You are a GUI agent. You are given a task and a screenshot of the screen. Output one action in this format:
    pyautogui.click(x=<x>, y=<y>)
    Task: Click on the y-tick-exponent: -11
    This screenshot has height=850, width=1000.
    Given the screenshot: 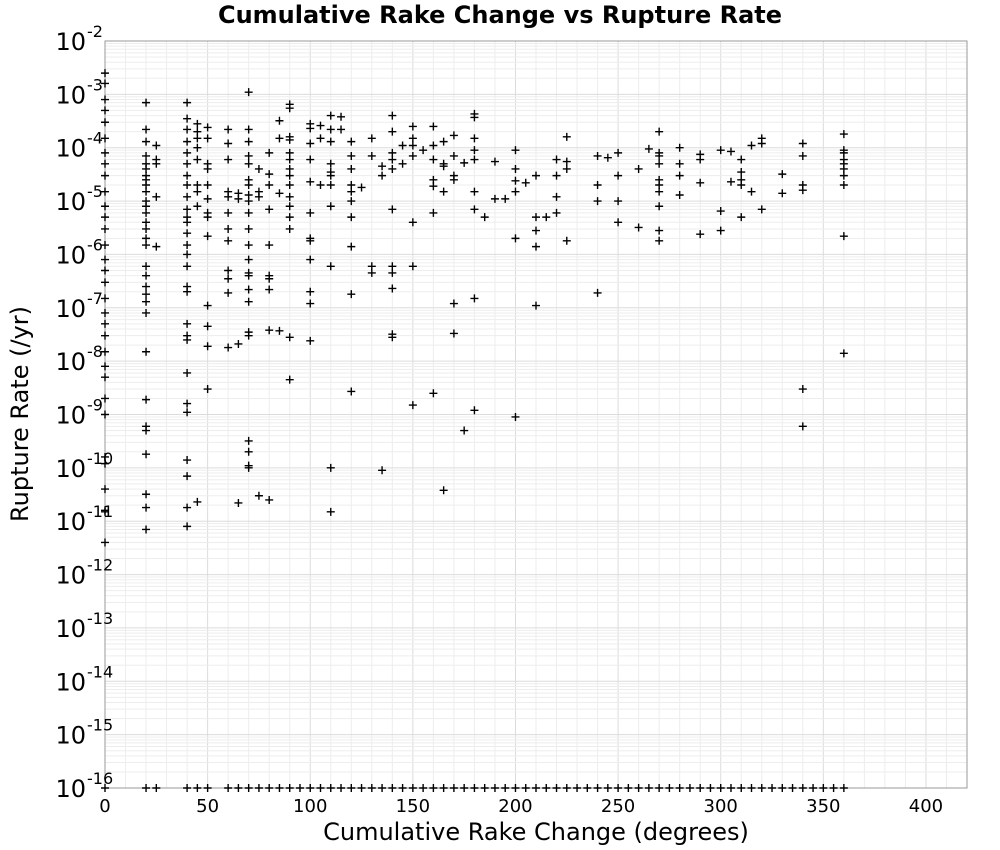 What is the action you would take?
    pyautogui.click(x=100, y=511)
    